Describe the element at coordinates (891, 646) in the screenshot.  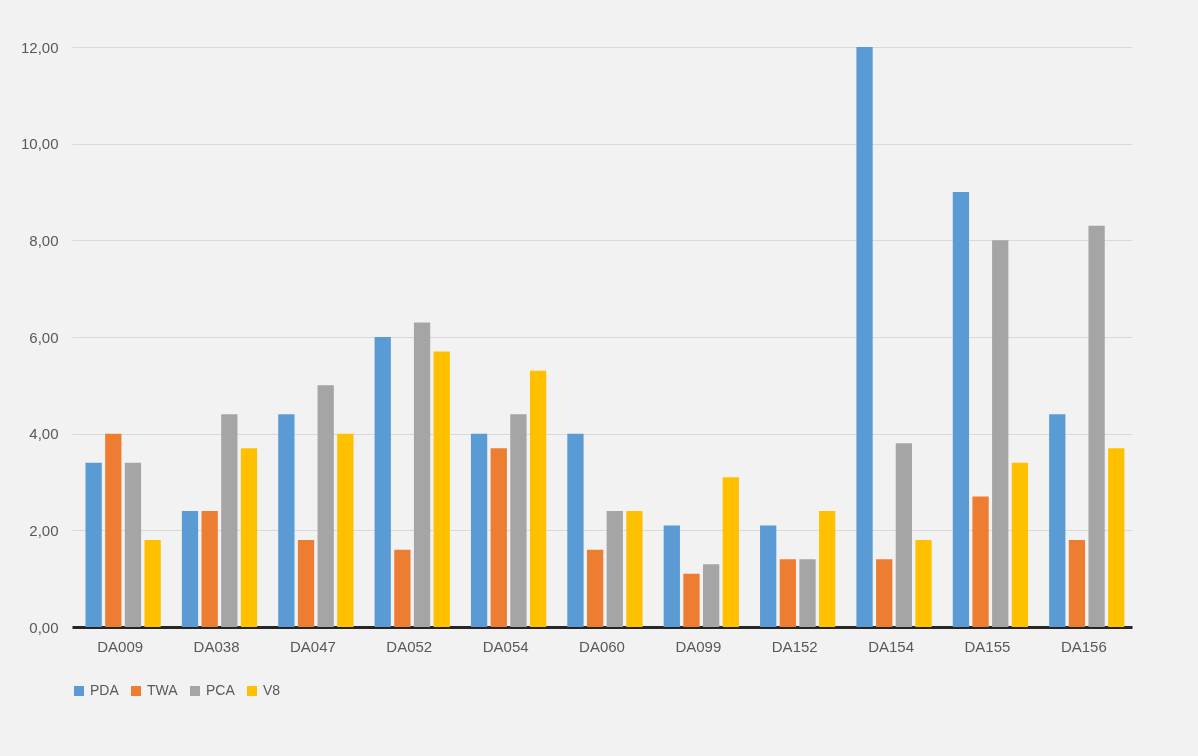
I see `x-tick-label: DA154` at that location.